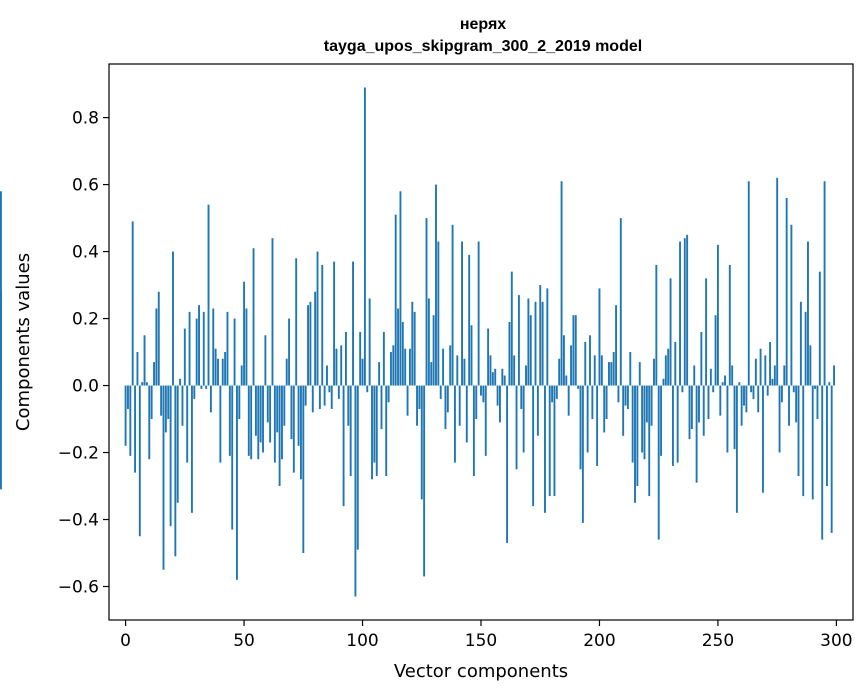 This screenshot has height=696, width=867. I want to click on y-tick-label: 0.4, so click(85, 253).